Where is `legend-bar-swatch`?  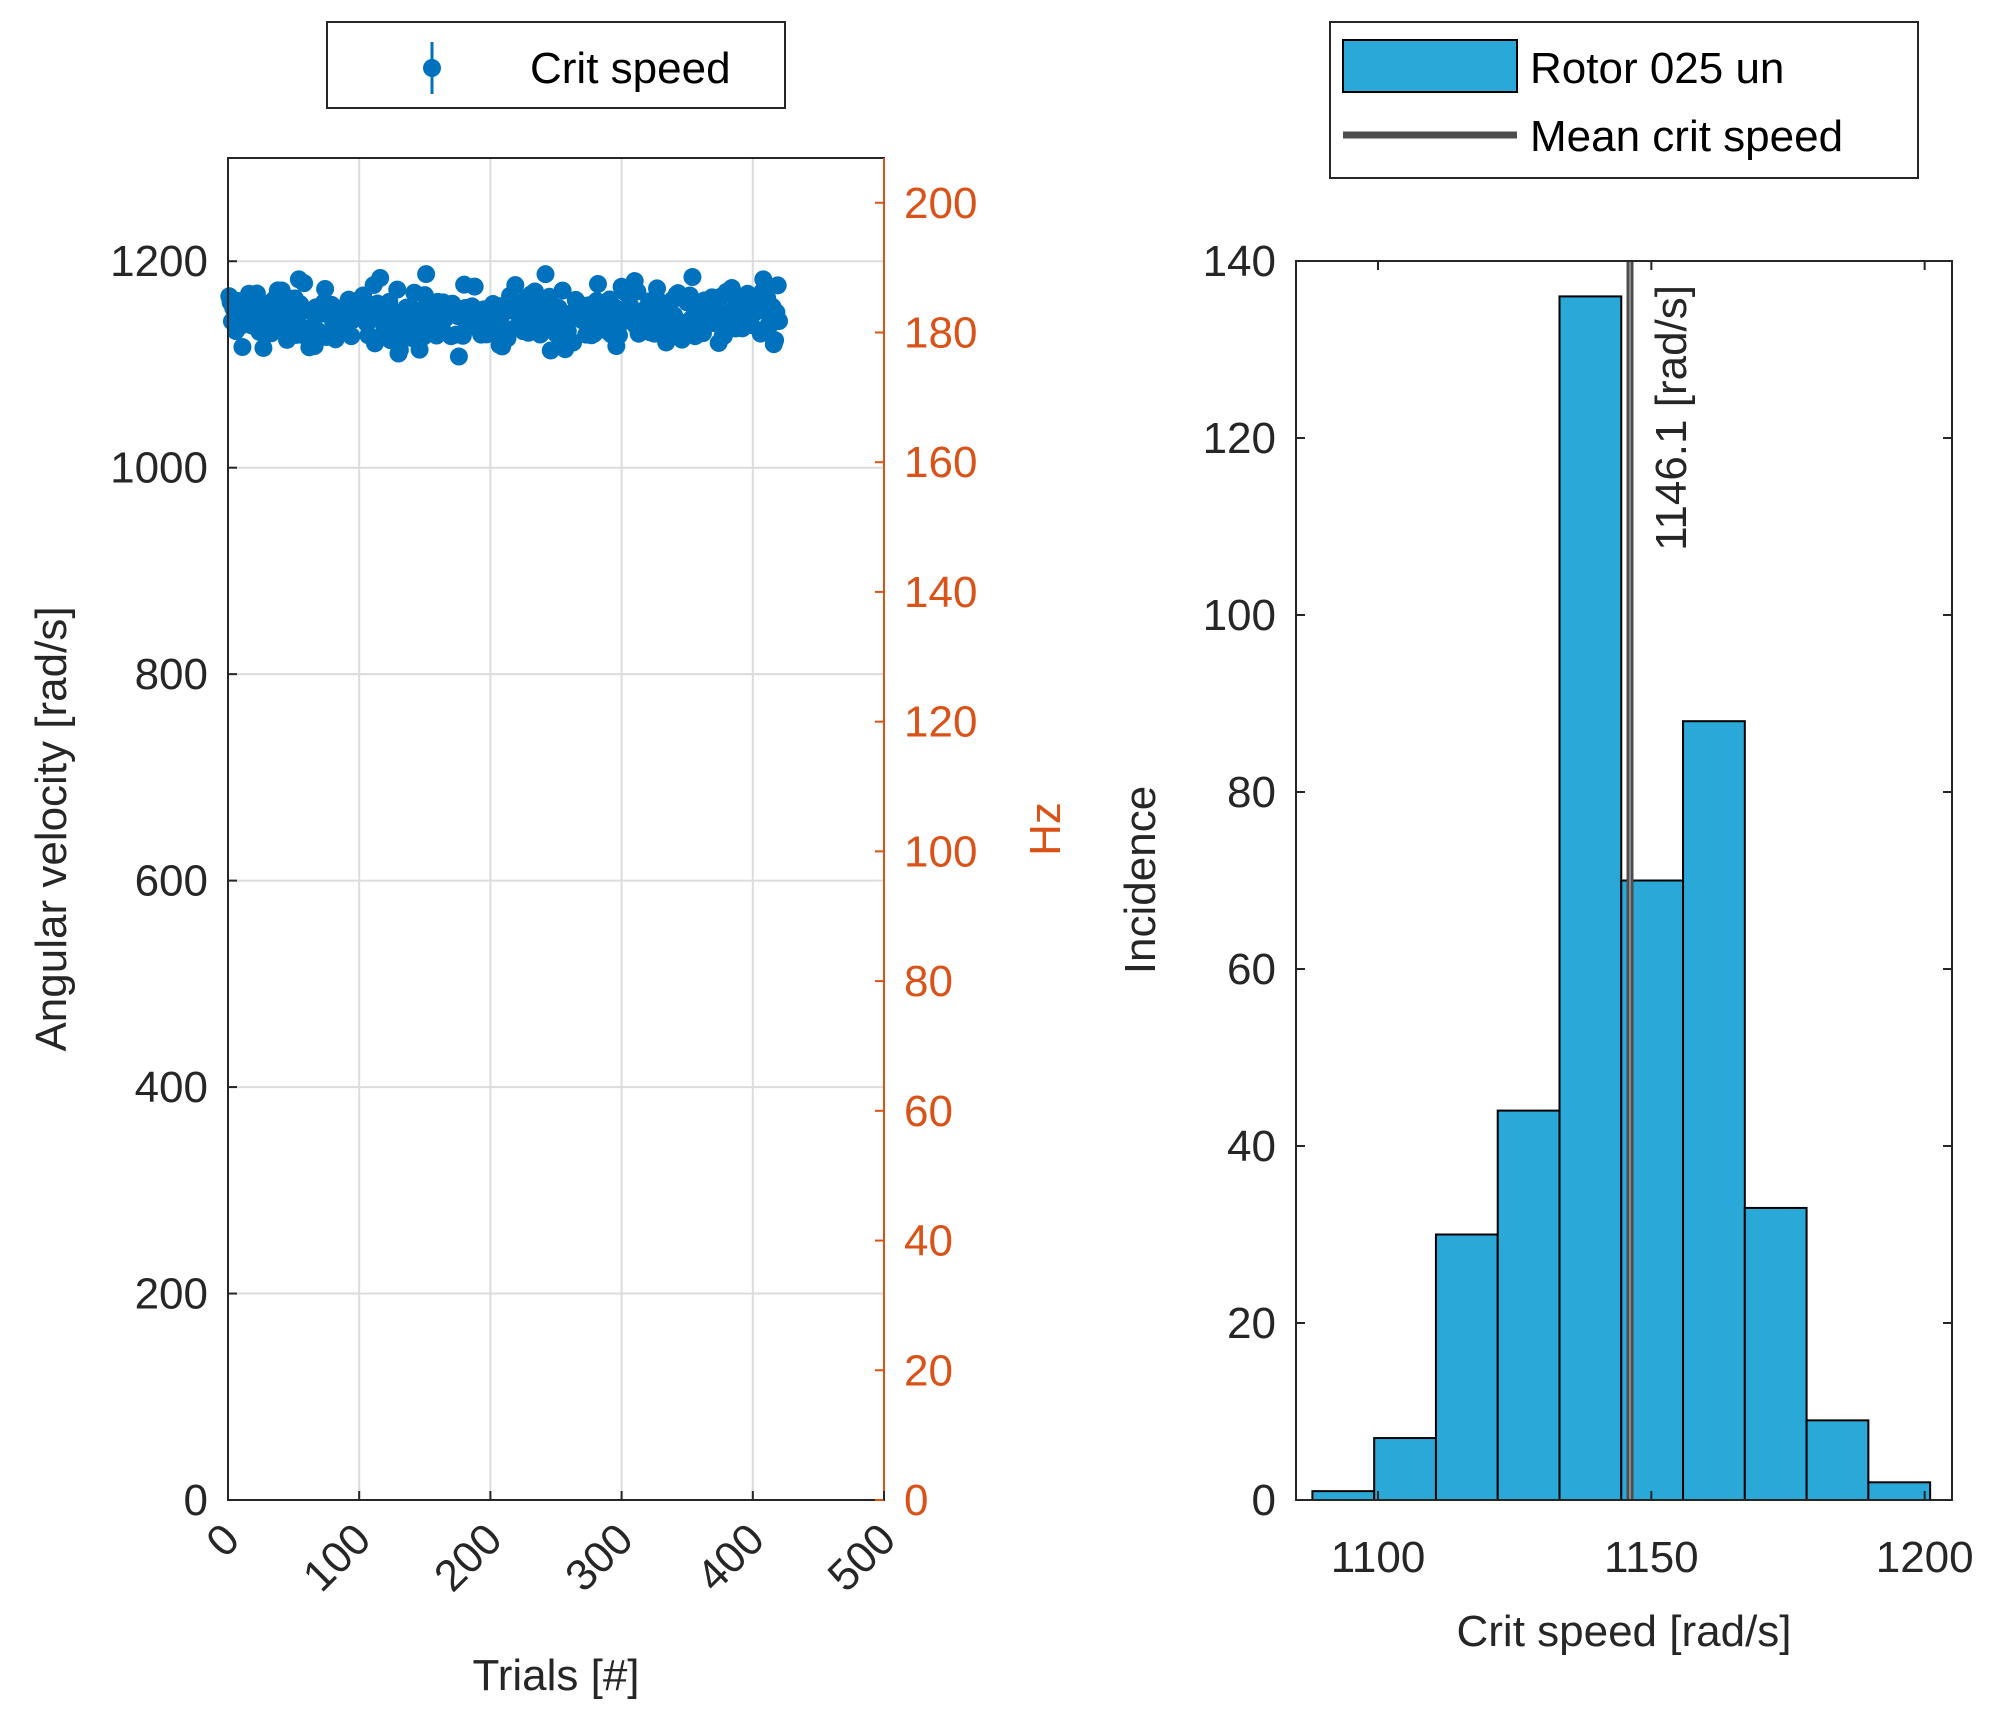
legend-bar-swatch is located at coordinates (1430, 66).